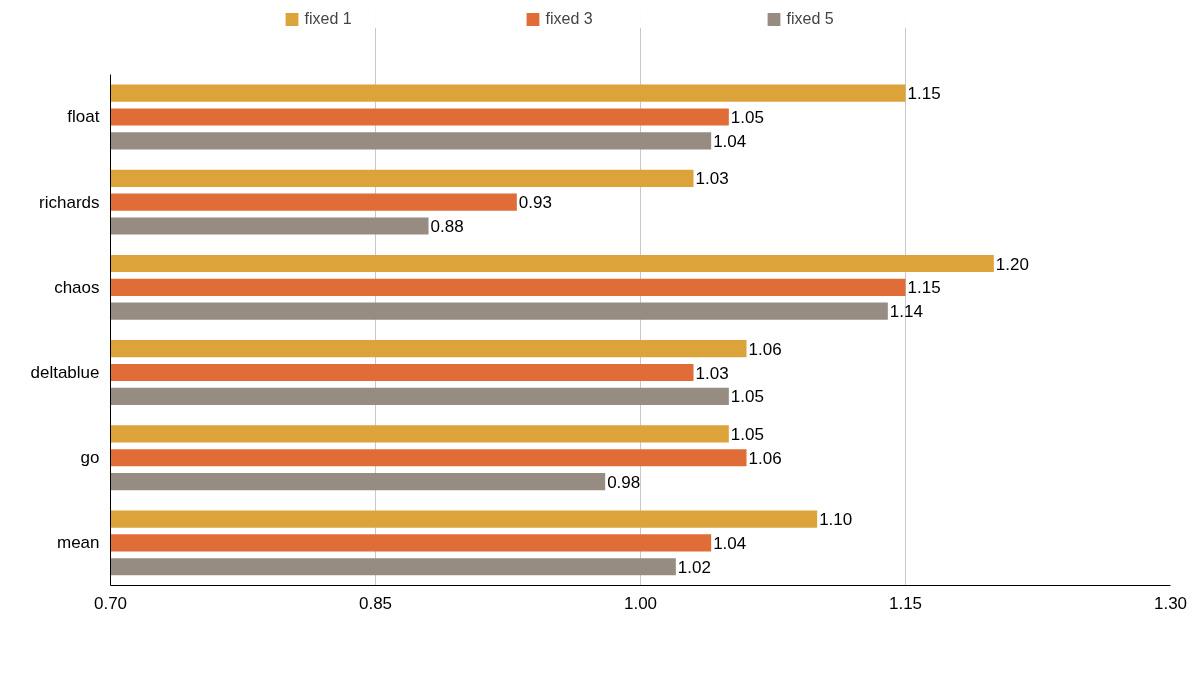 This screenshot has width=1204, height=696. What do you see at coordinates (110, 603) in the screenshot?
I see `x-tick-label: 0.70` at bounding box center [110, 603].